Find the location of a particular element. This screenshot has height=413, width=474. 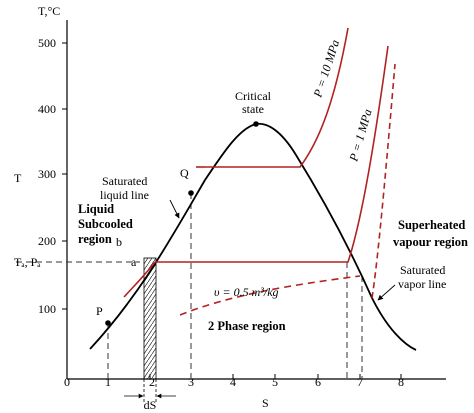

critical-point is located at coordinates (256, 124).